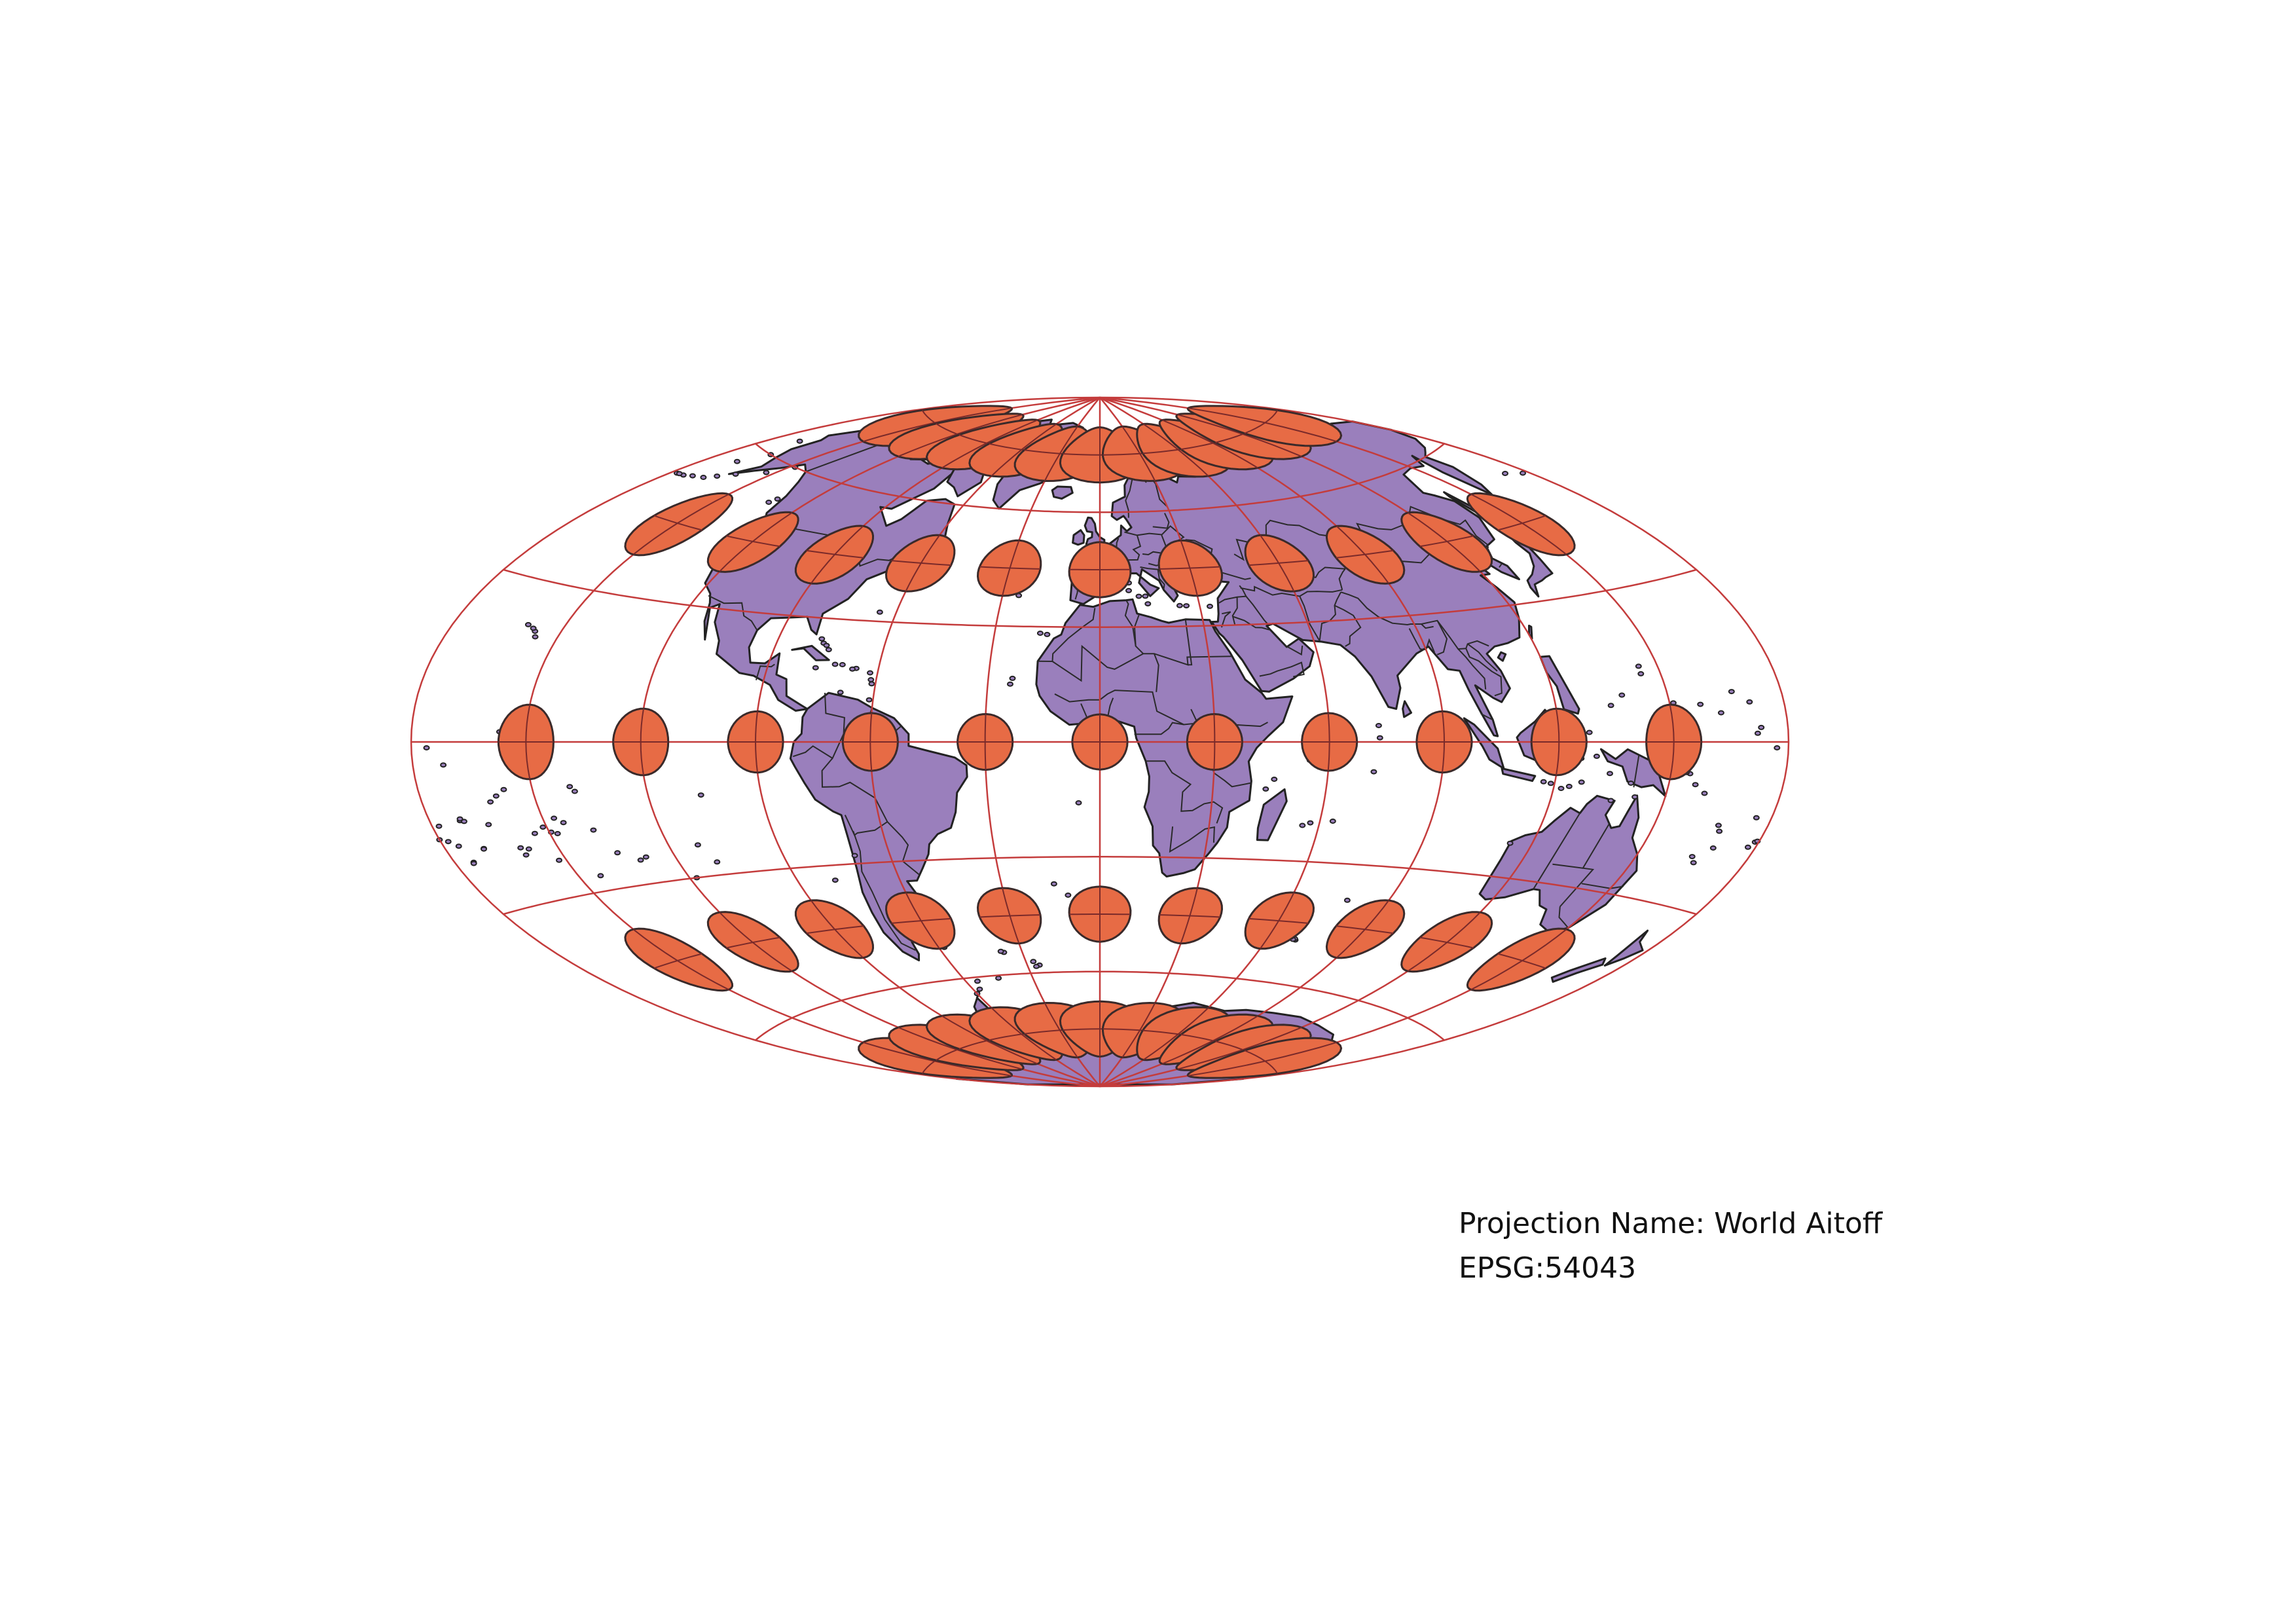 The width and height of the screenshot is (2296, 1624). Describe the element at coordinates (1590, 1268) in the screenshot. I see `epsg-code: 54043` at that location.